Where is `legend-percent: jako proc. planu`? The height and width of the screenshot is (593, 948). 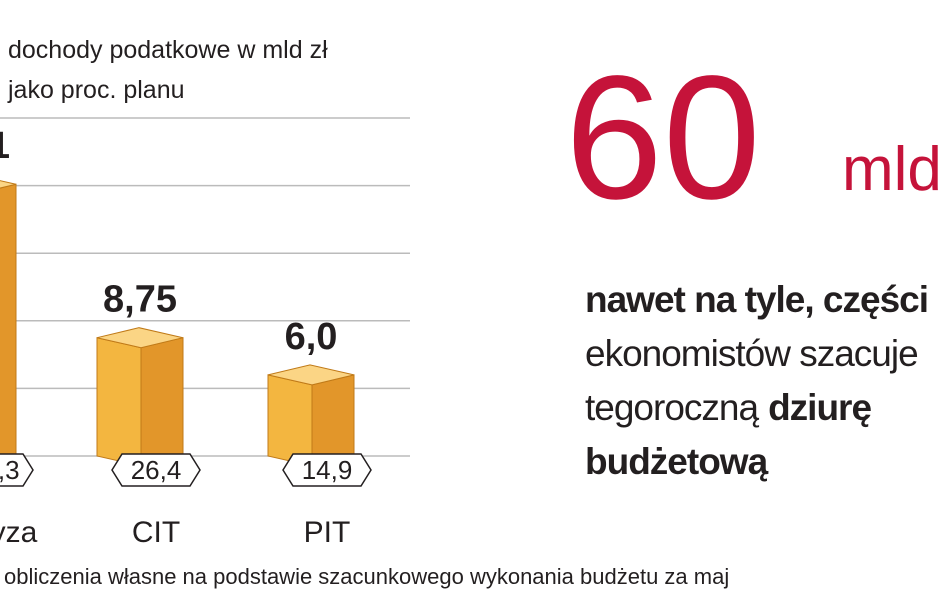
legend-percent: jako proc. planu is located at coordinates (96, 90).